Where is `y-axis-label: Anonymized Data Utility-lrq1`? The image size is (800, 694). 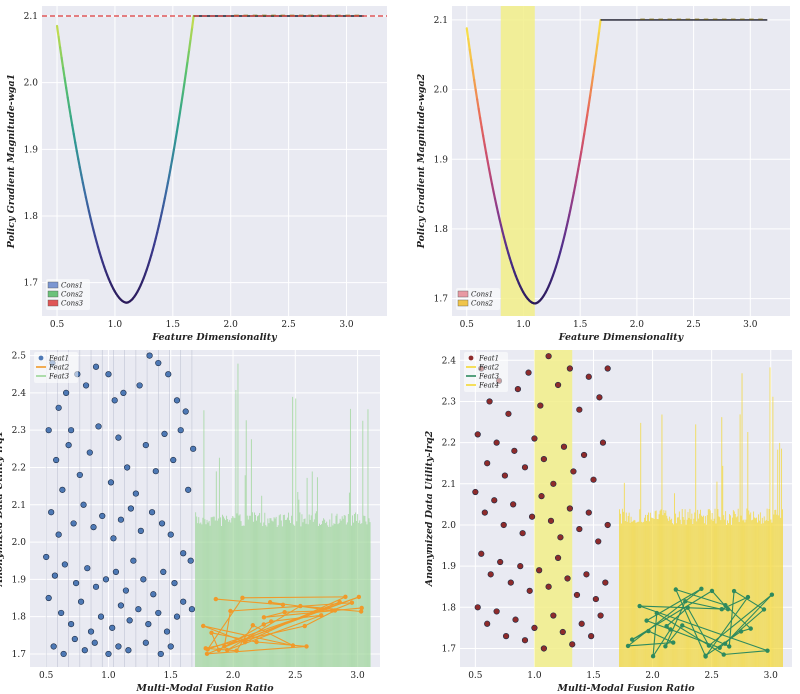
y-axis-label: Anonymized Data Utility-lrq1 is located at coordinates (2, 509).